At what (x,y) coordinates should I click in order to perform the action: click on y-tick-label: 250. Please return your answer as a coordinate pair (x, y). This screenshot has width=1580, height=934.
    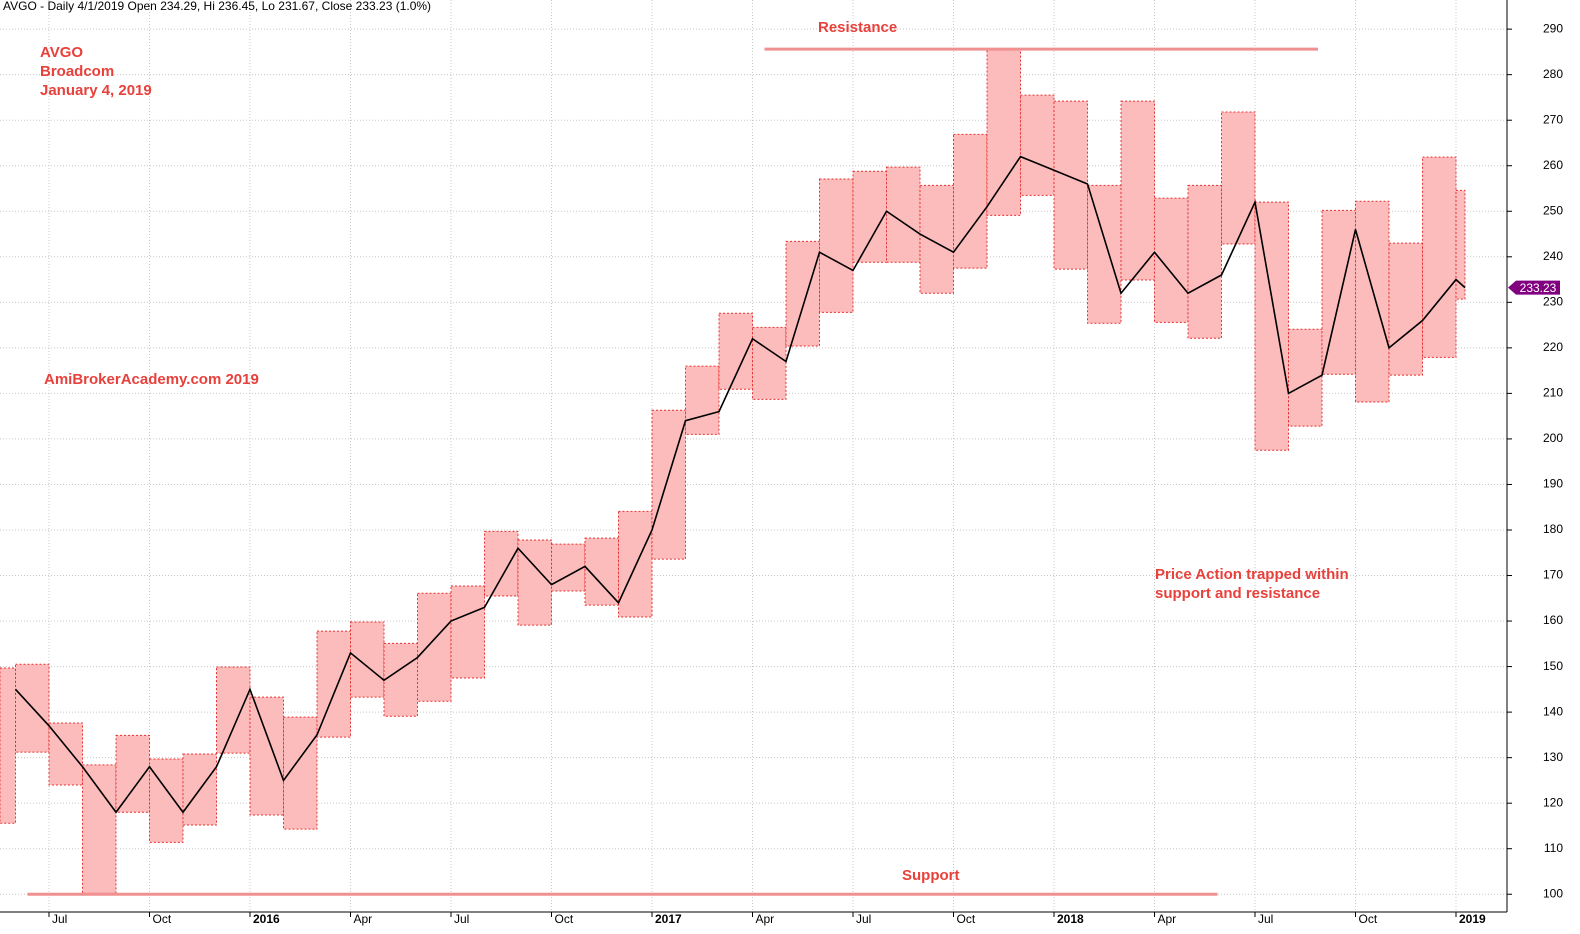
    Looking at the image, I should click on (1553, 210).